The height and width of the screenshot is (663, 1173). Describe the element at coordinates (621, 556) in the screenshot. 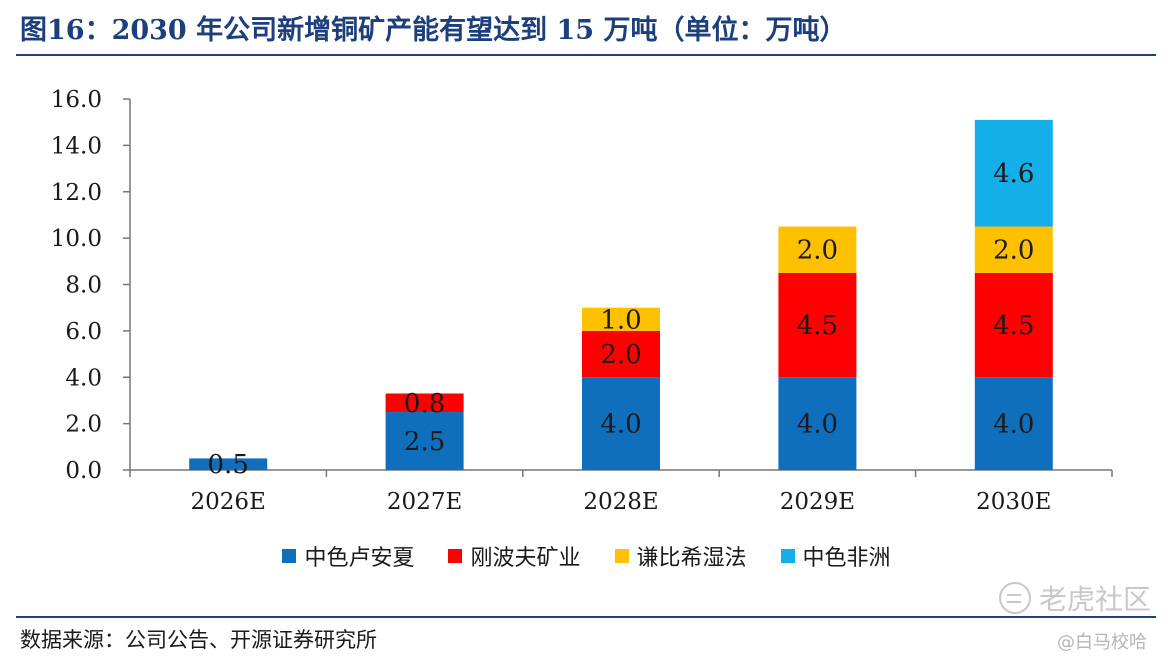

I see `legend-swatch-chambishi` at that location.